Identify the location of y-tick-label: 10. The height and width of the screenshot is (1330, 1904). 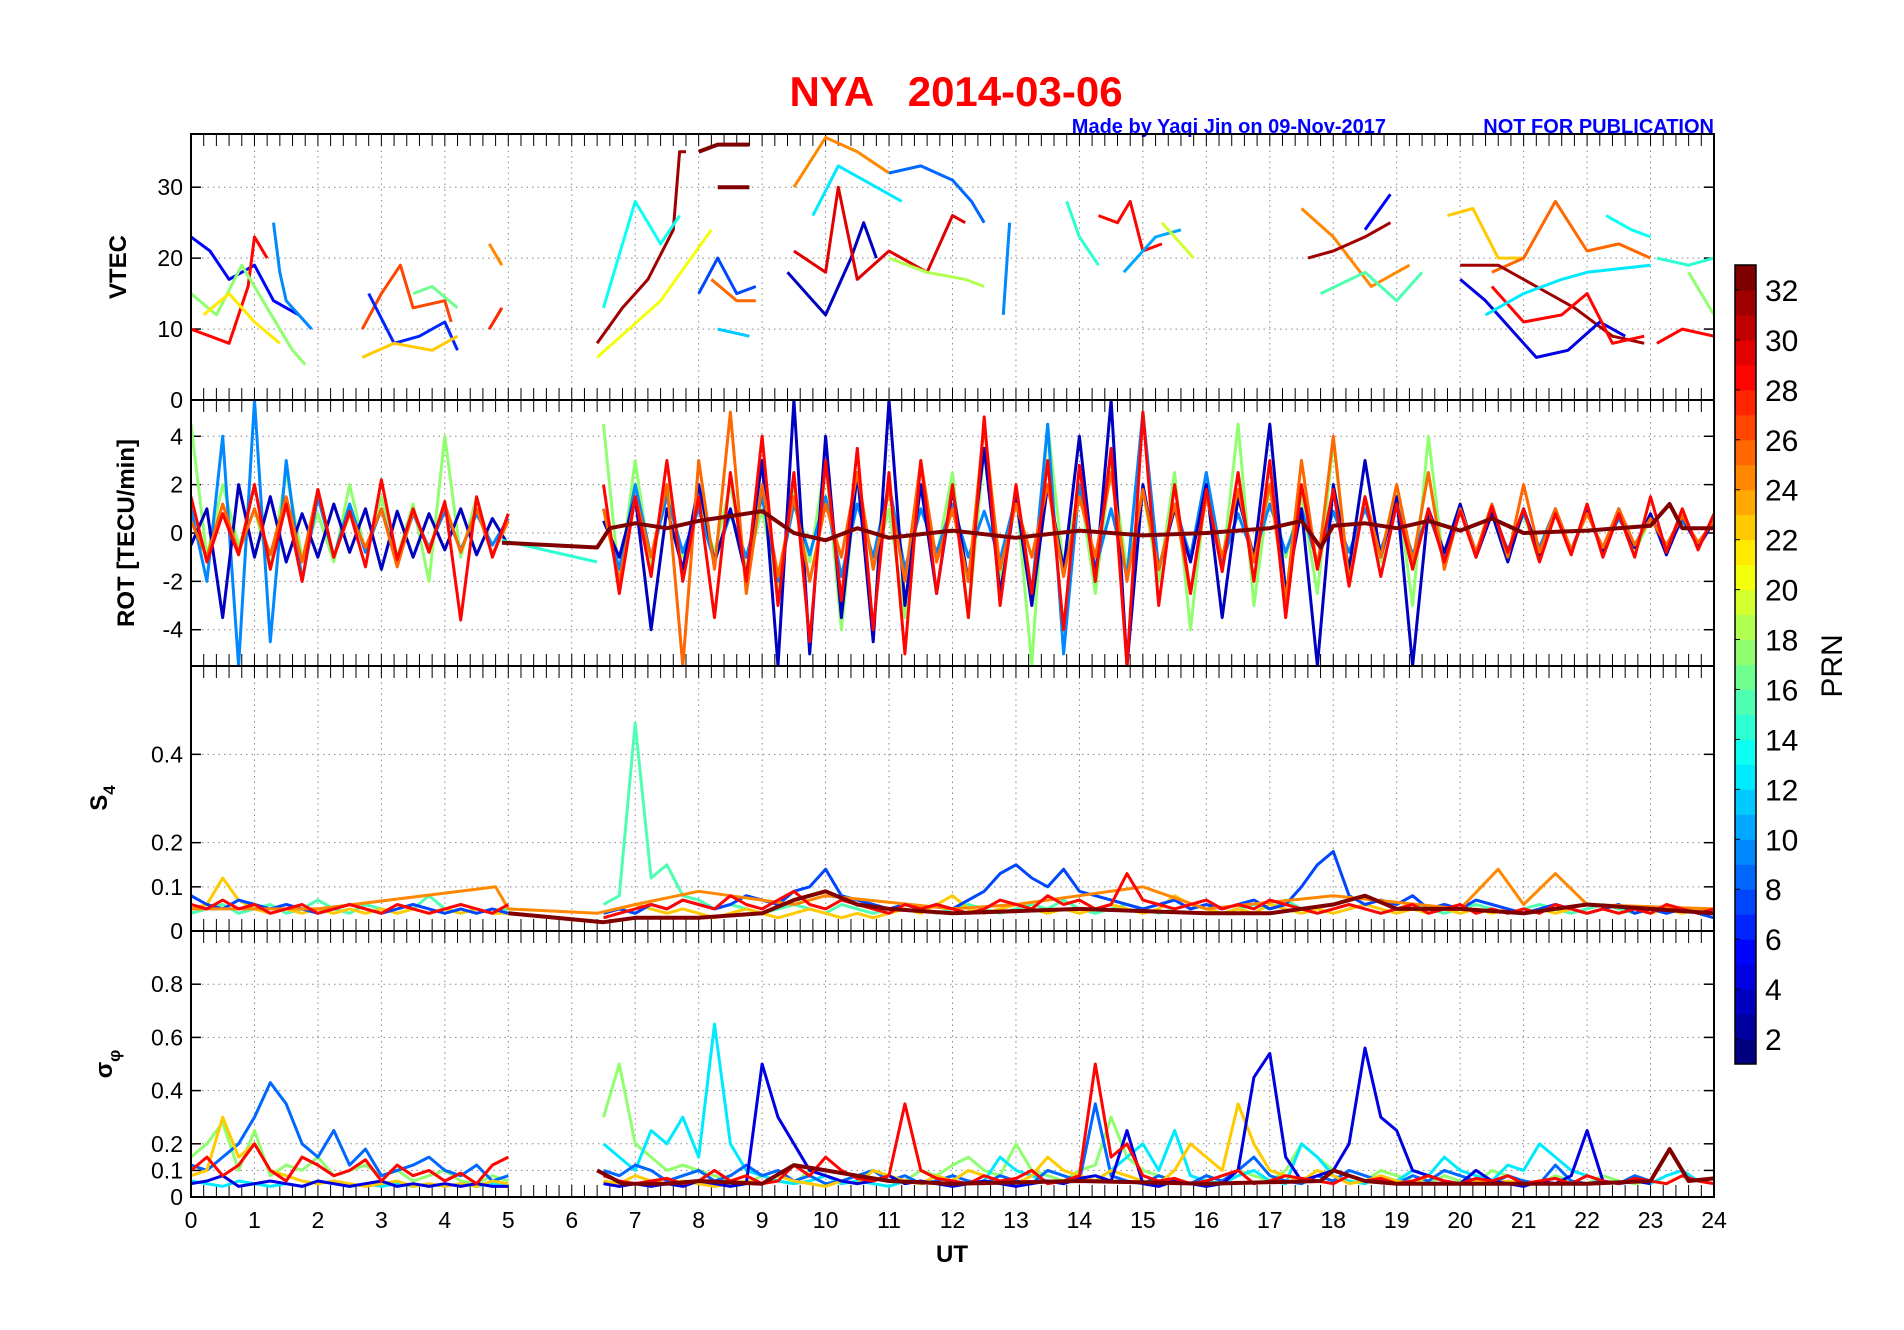
(170, 329).